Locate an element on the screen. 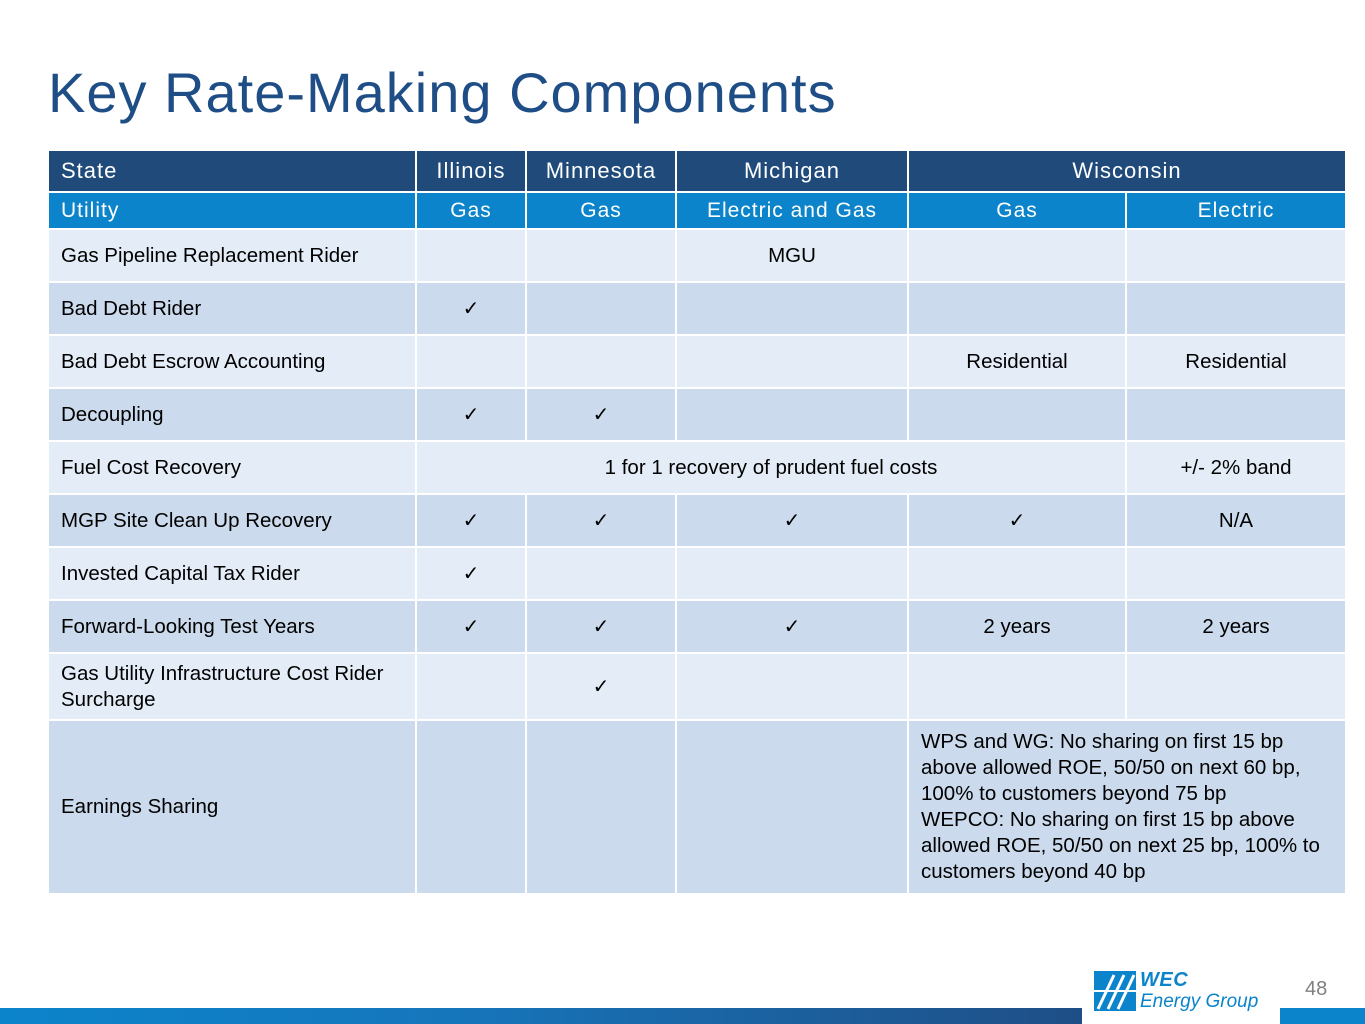 This screenshot has width=1365, height=1024. utility-wisconsin-gas: Gas is located at coordinates (1017, 210).